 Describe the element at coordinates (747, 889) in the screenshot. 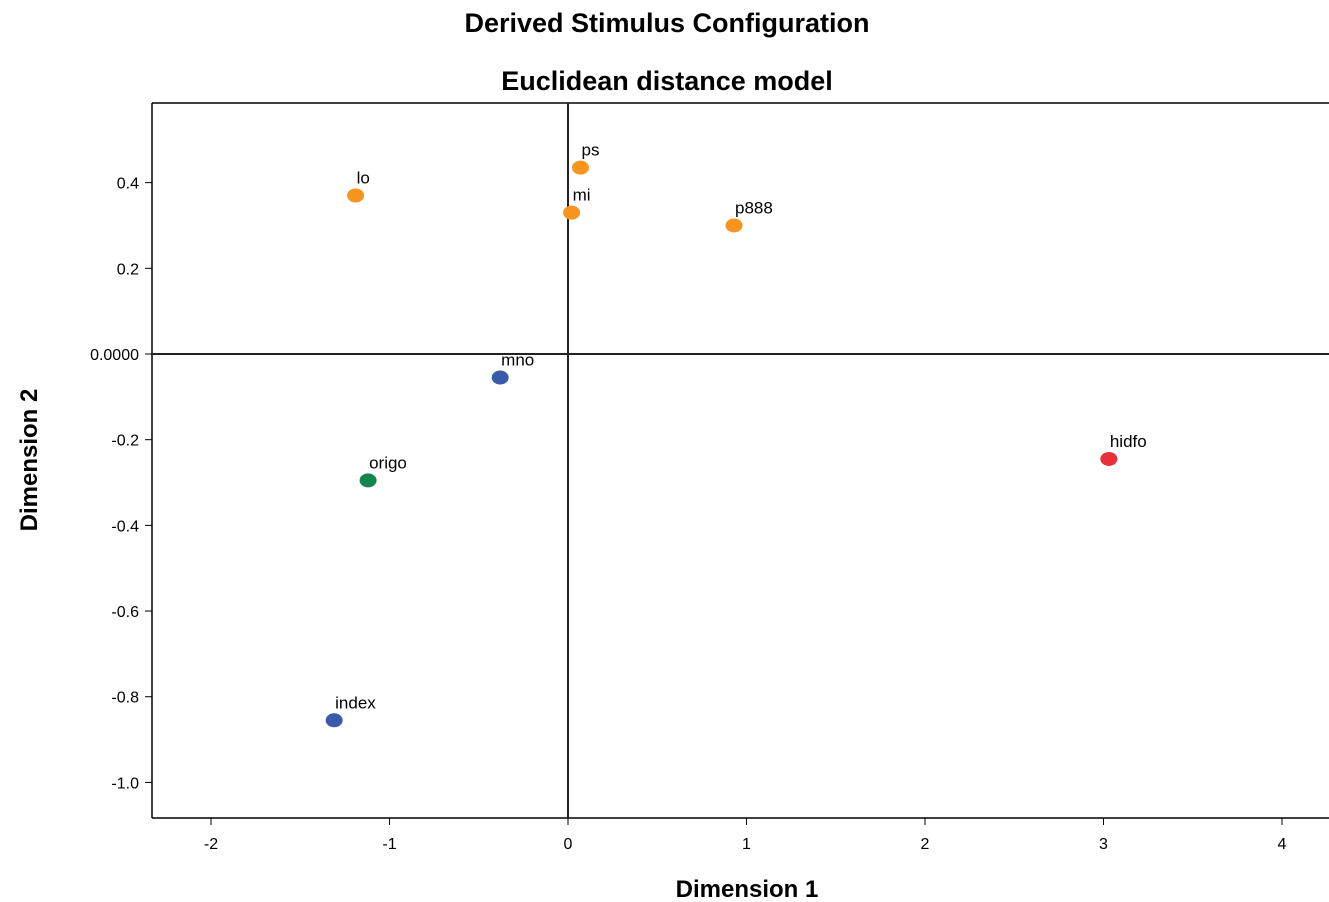

I see `x-axis-title: Dimension 1` at that location.